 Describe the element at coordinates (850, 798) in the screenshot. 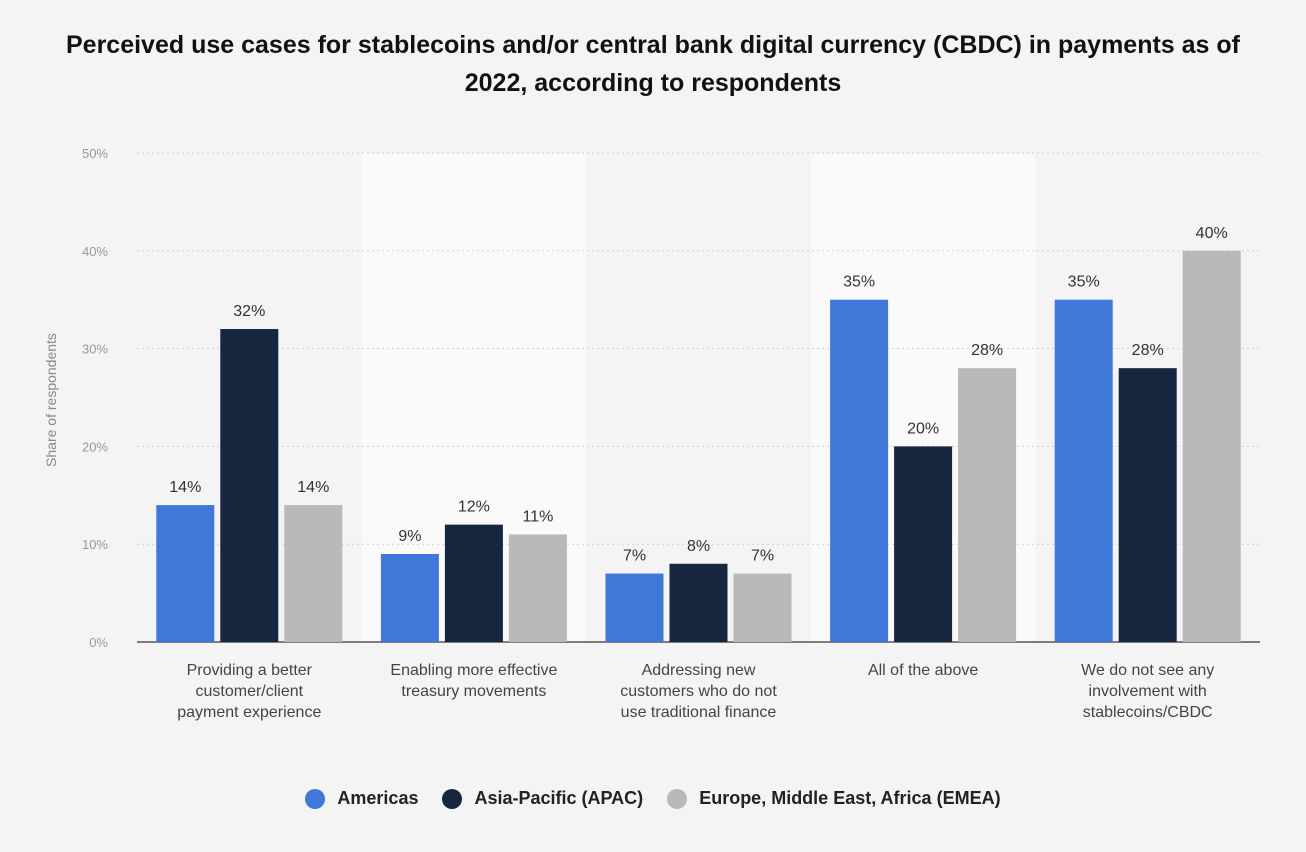

I see `legend-label: Europe, Middle East, Africa (EMEA)` at that location.